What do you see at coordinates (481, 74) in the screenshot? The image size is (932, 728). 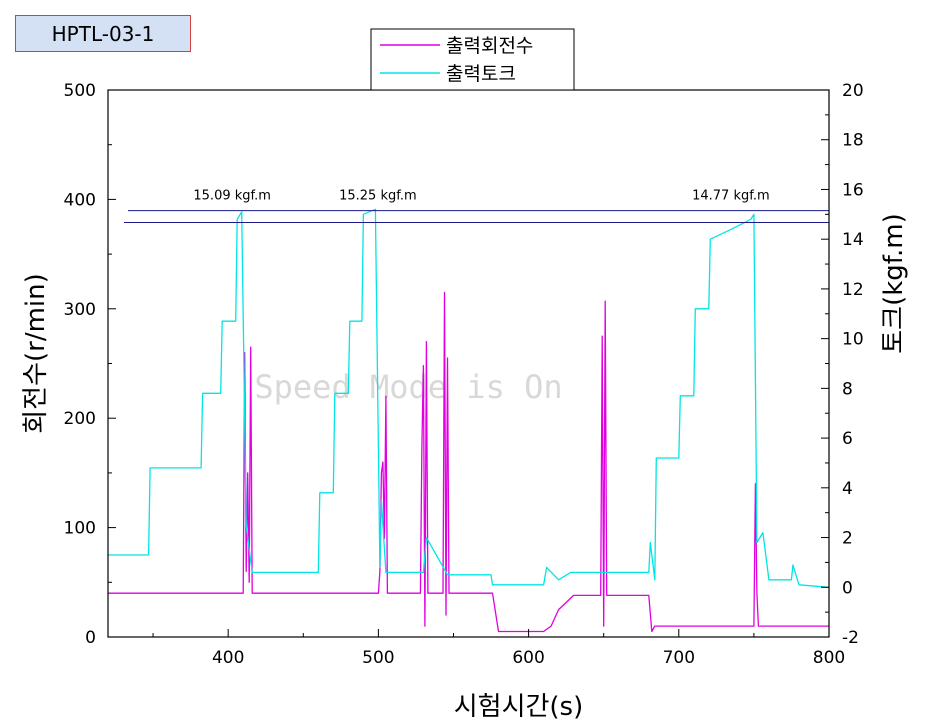 I see `legend-label-1: 출력토크` at bounding box center [481, 74].